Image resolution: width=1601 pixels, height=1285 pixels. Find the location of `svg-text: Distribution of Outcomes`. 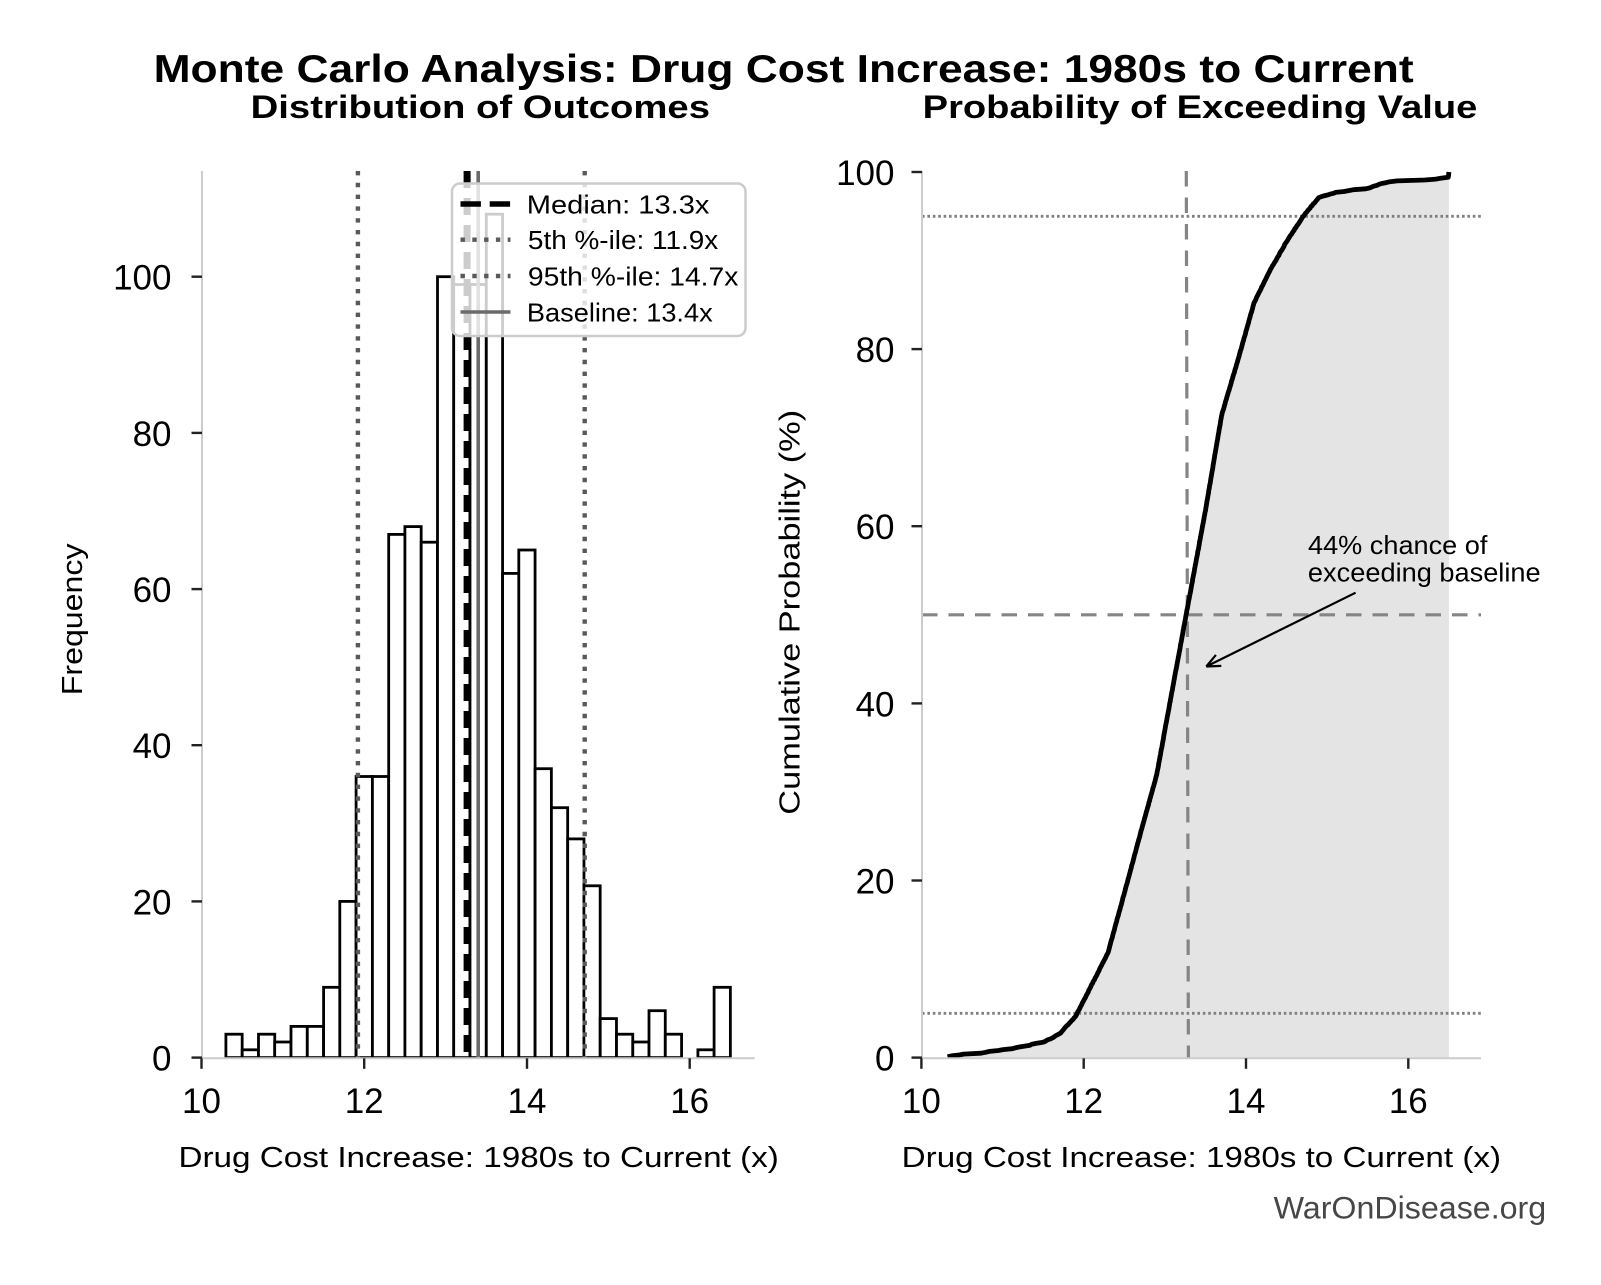

svg-text: Distribution of Outcomes is located at coordinates (480, 107).